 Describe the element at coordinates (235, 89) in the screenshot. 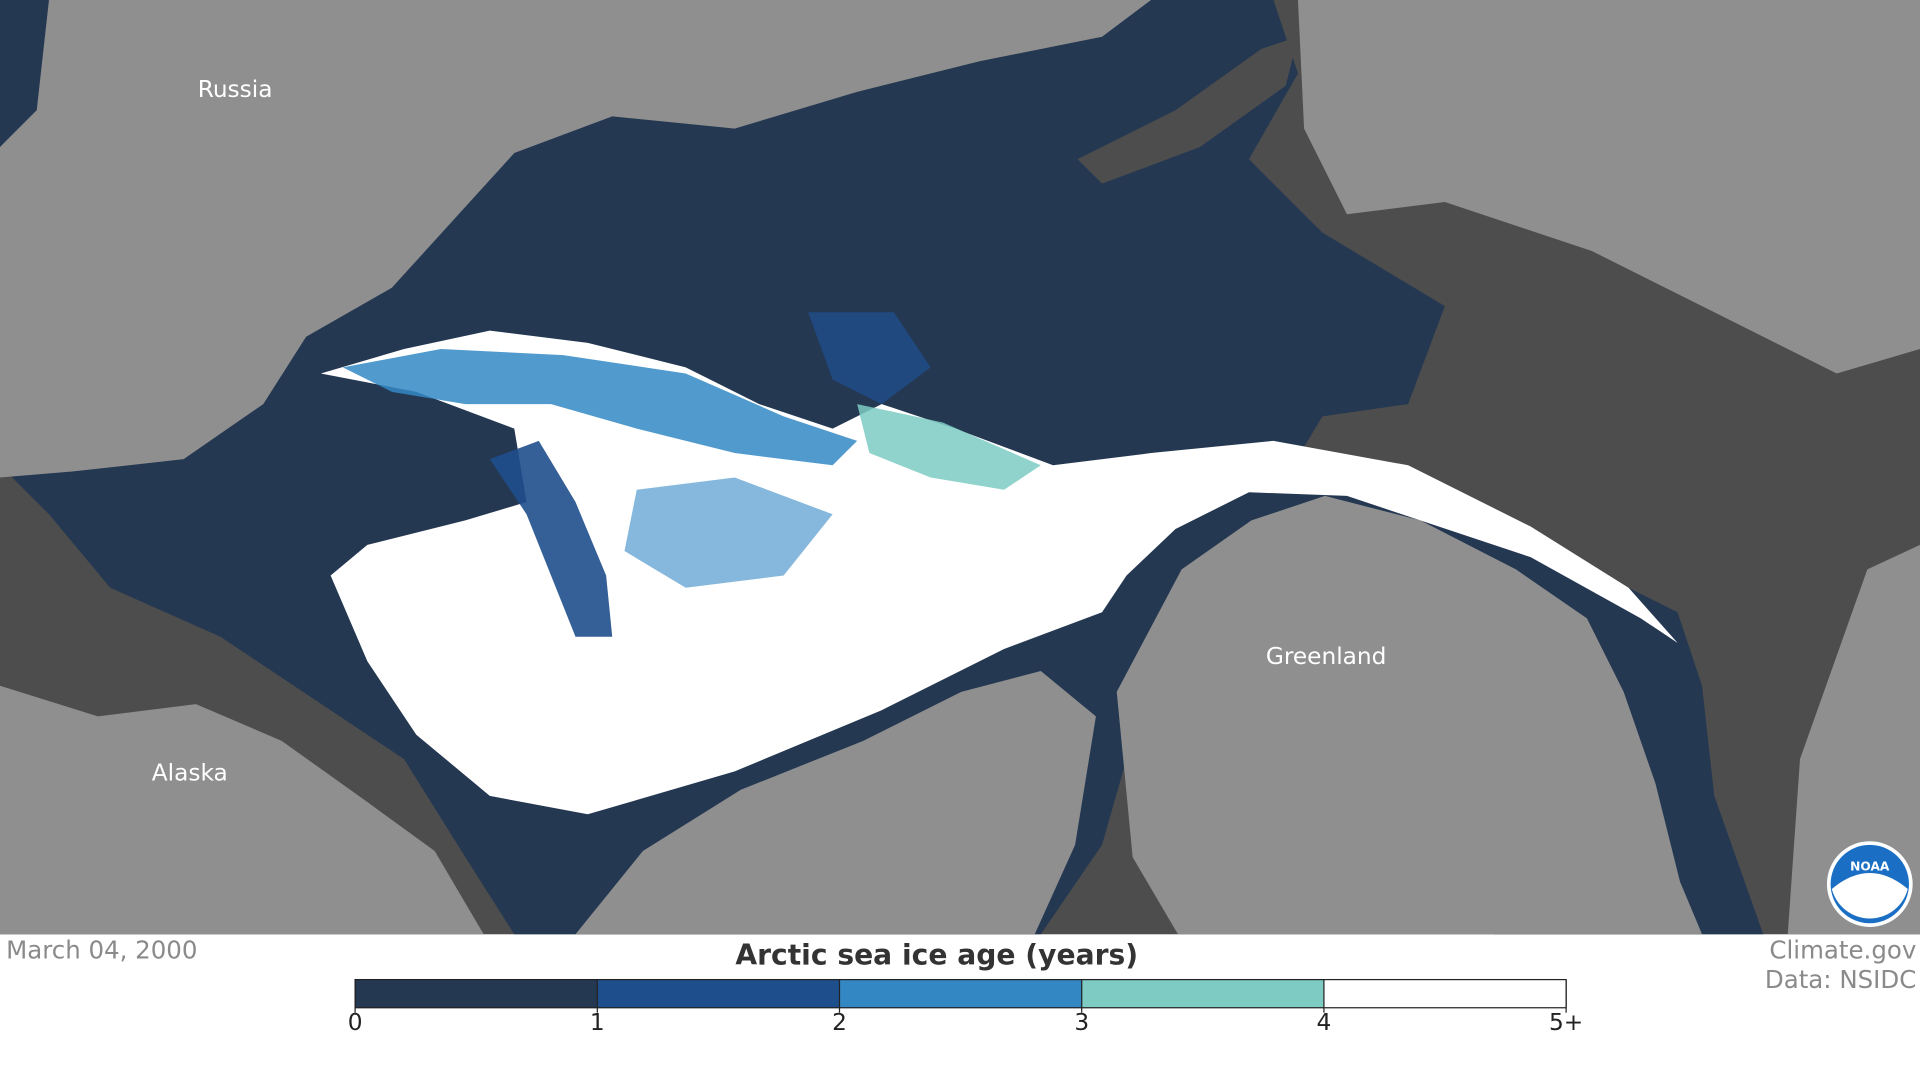

I see `place-label: Russia` at that location.